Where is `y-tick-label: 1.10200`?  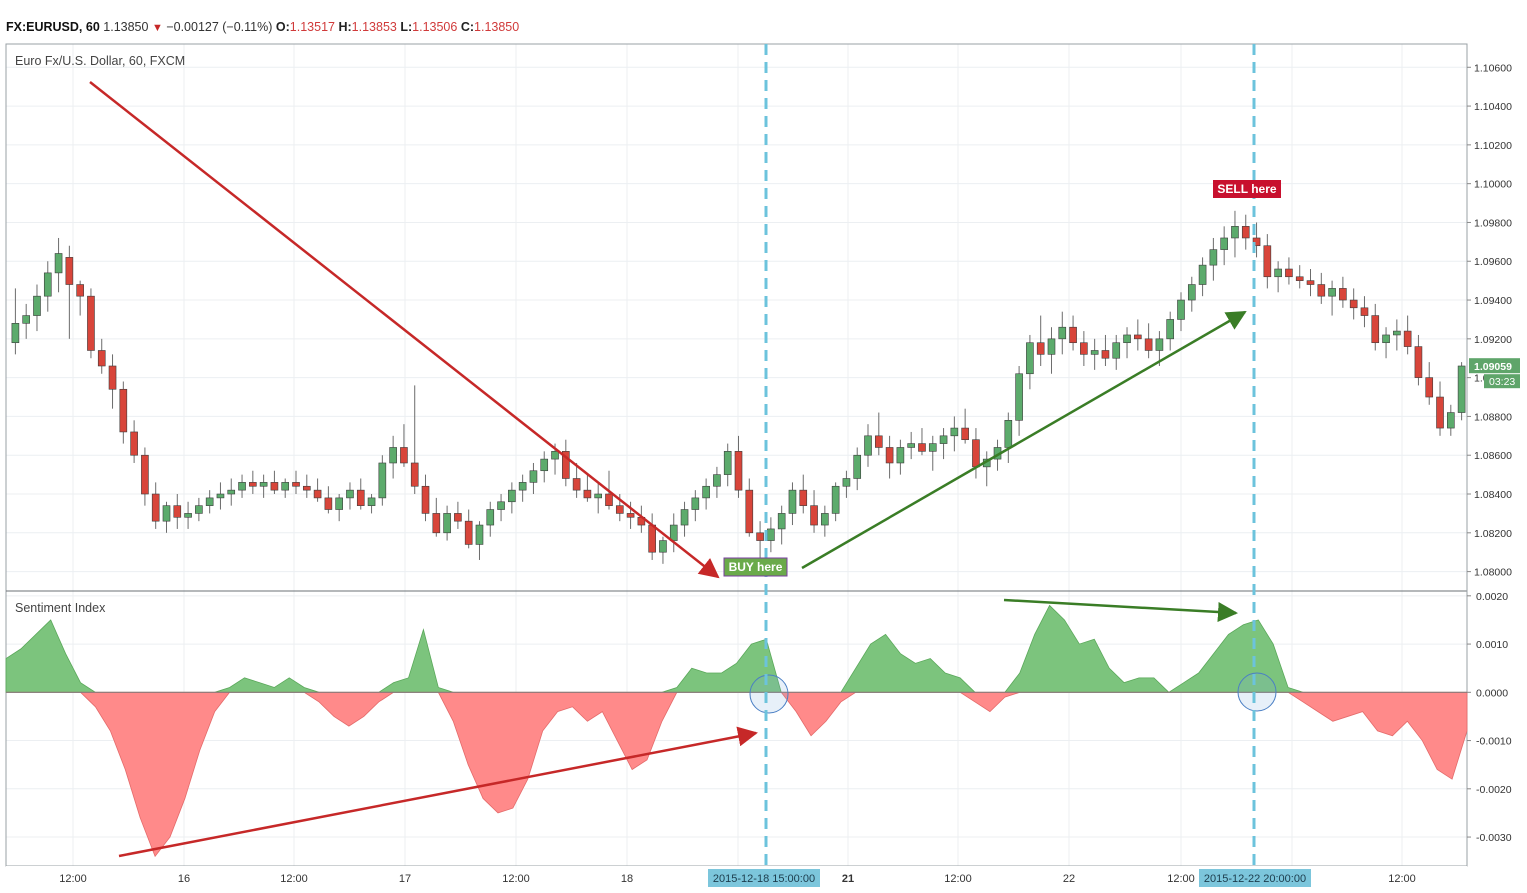 y-tick-label: 1.10200 is located at coordinates (1493, 146).